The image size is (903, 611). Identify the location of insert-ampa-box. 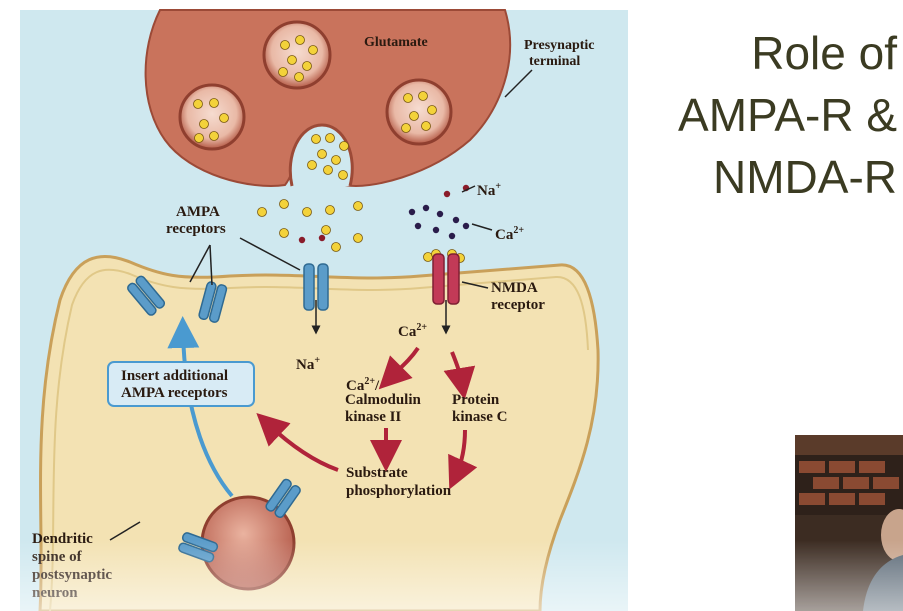
(181, 384).